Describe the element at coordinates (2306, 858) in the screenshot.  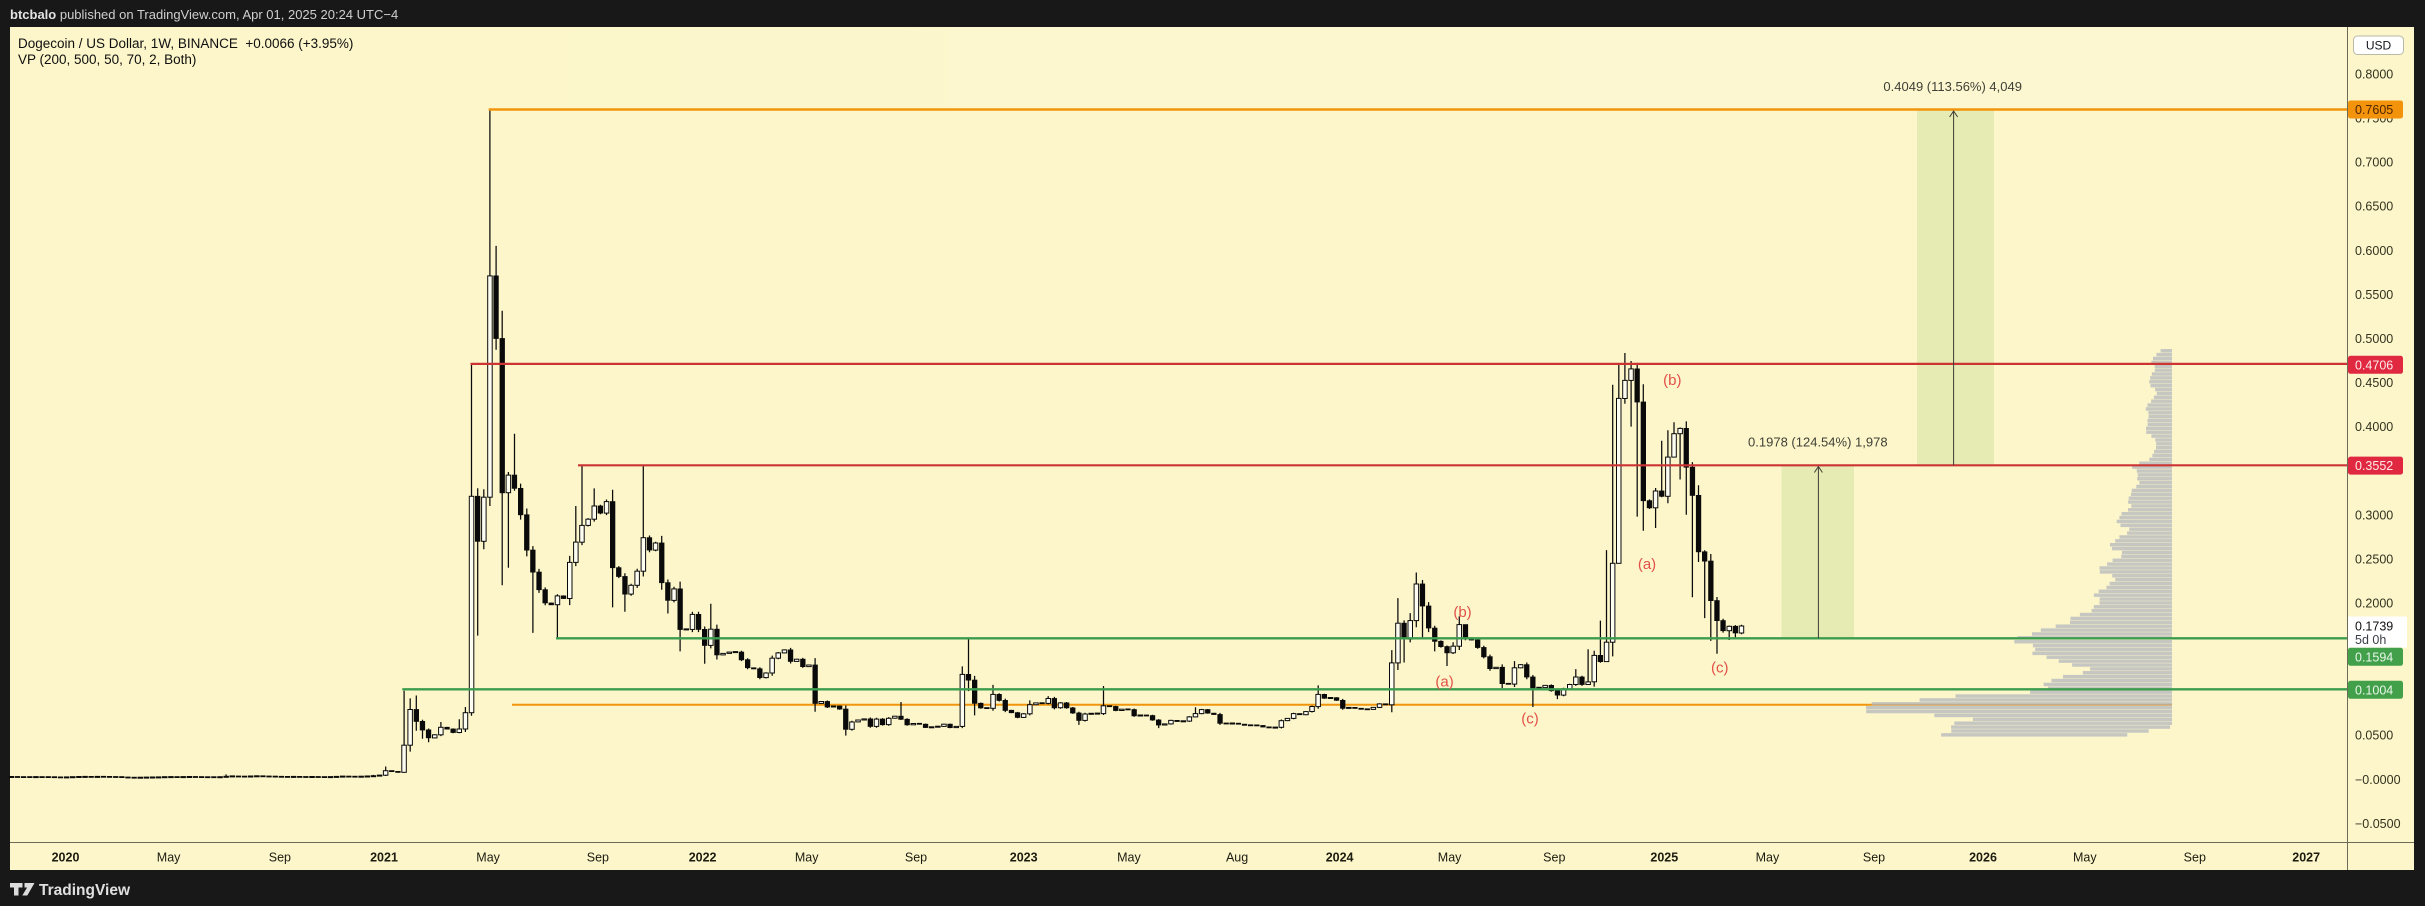
I see `svg-text: 2027` at that location.